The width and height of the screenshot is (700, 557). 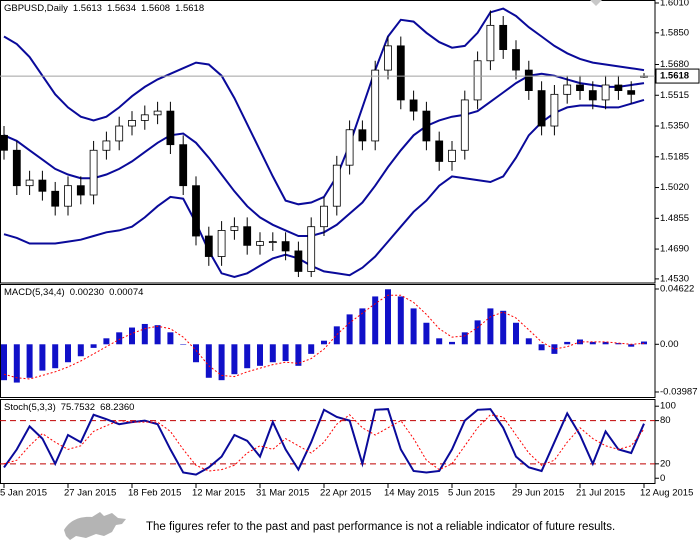 I want to click on panel-header: GBPUSD,Daily 1.5613 1.5634 1.5608 1.5618, so click(x=104, y=8).